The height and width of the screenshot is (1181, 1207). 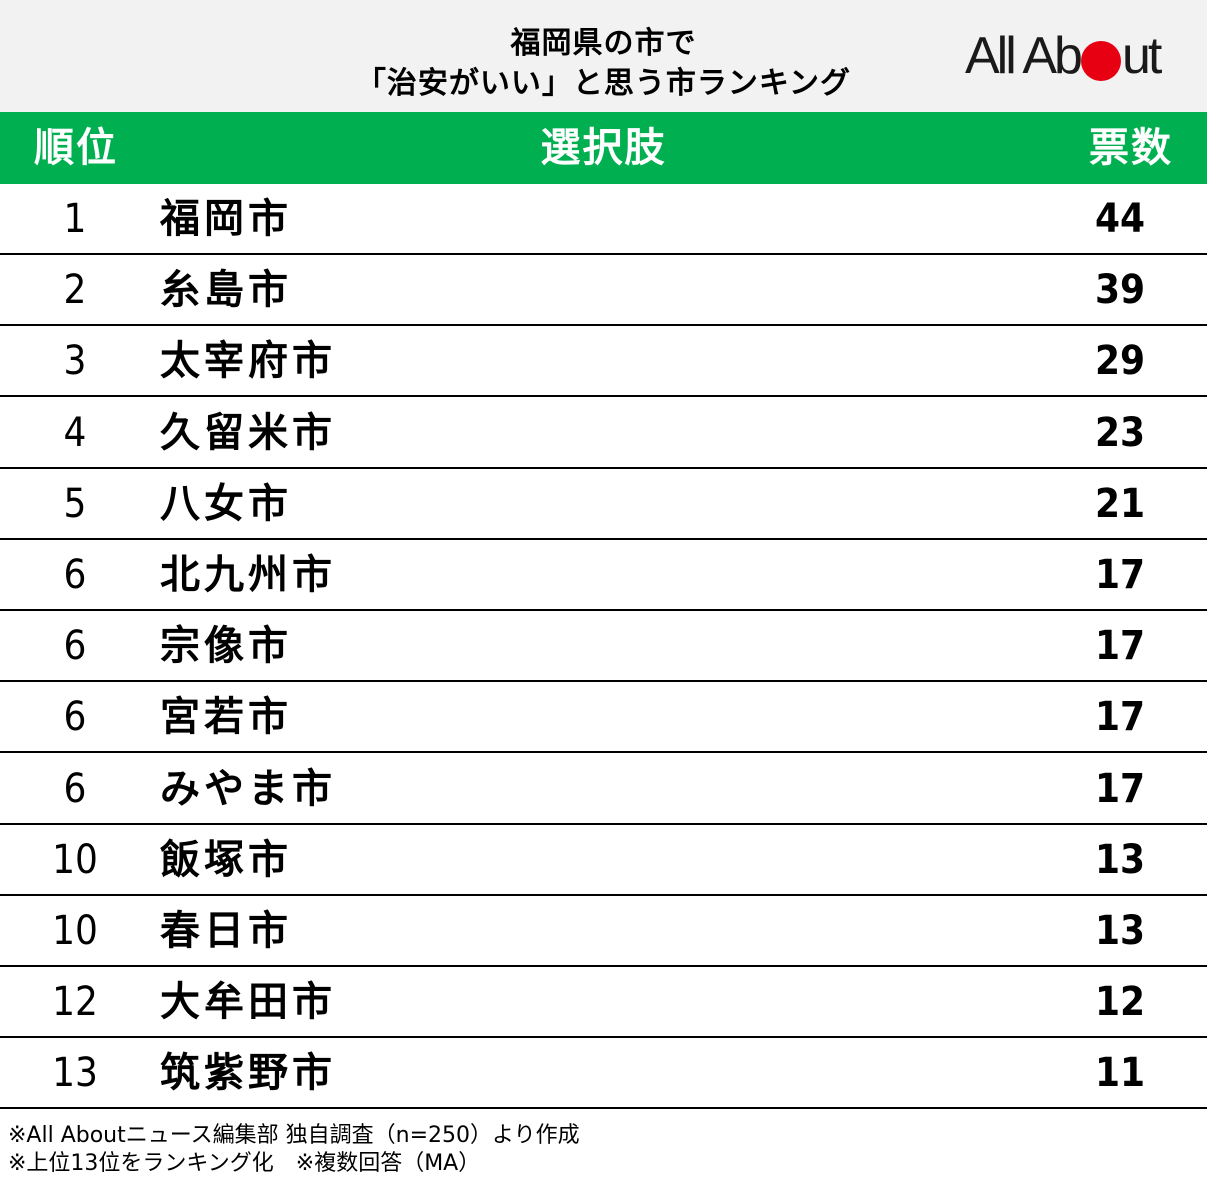 What do you see at coordinates (248, 1002) in the screenshot?
I see `city-name-cell: 大牟田市` at bounding box center [248, 1002].